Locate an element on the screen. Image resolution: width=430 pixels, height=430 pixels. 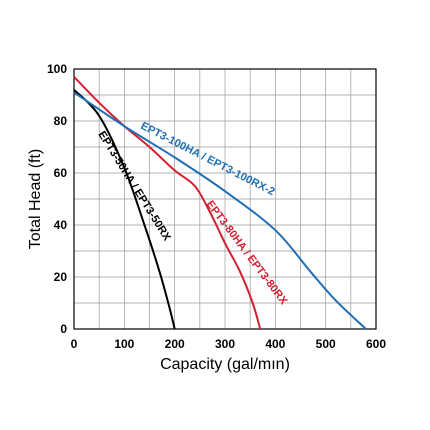
label-ept3-50: EPT3-50HA / EPT3-50RX is located at coordinates (134, 186).